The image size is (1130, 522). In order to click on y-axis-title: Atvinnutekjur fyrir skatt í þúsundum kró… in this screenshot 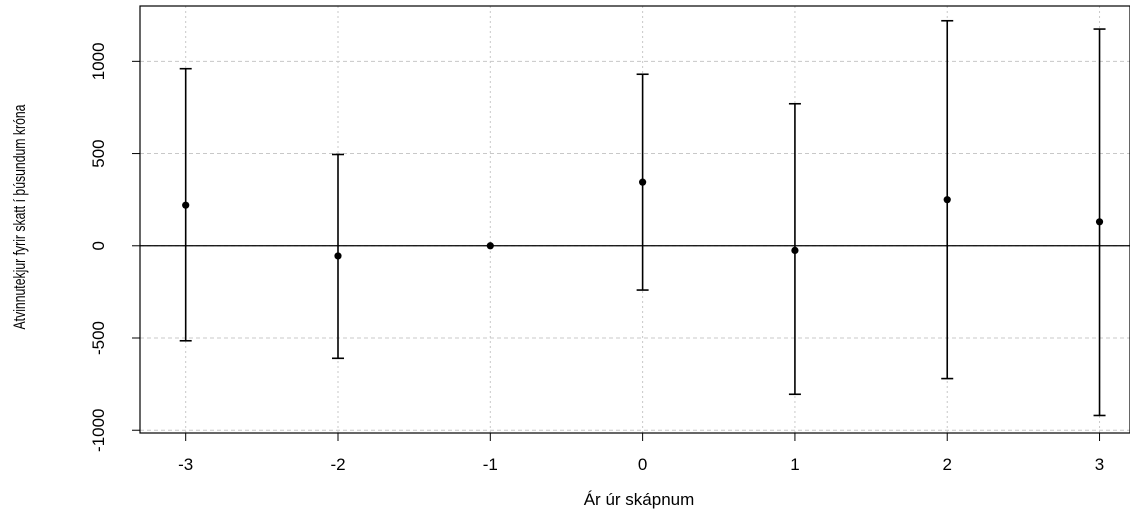, I will do `click(20, 217)`.